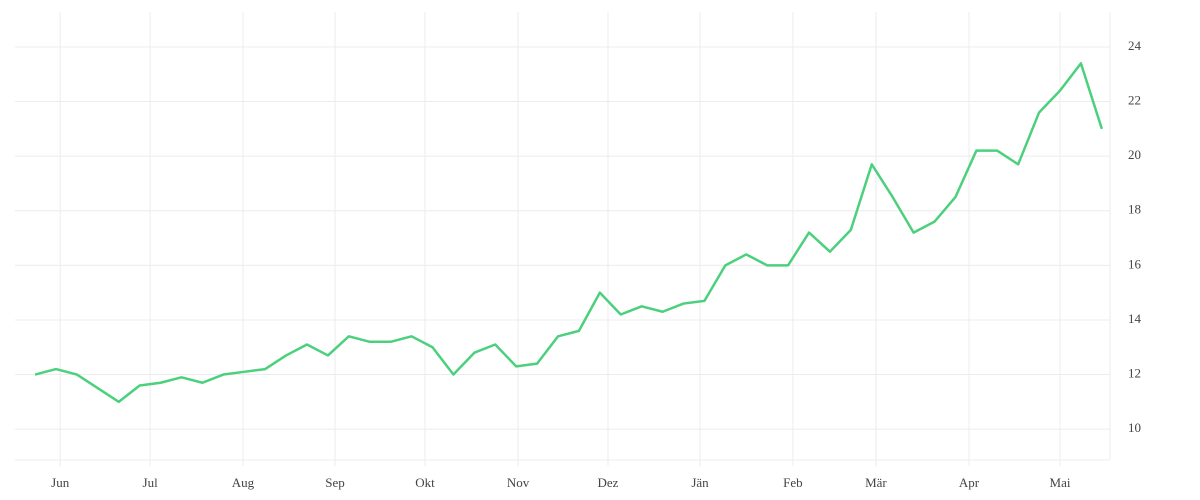  Describe the element at coordinates (969, 482) in the screenshot. I see `x-tick-label: Apr` at that location.